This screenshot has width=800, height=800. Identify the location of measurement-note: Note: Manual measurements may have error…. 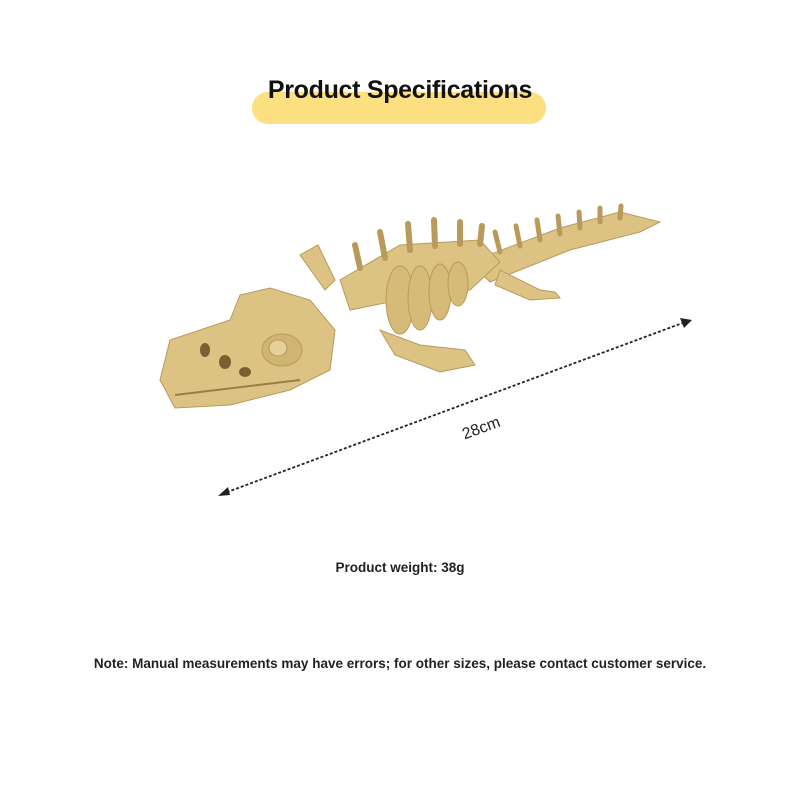
(400, 663).